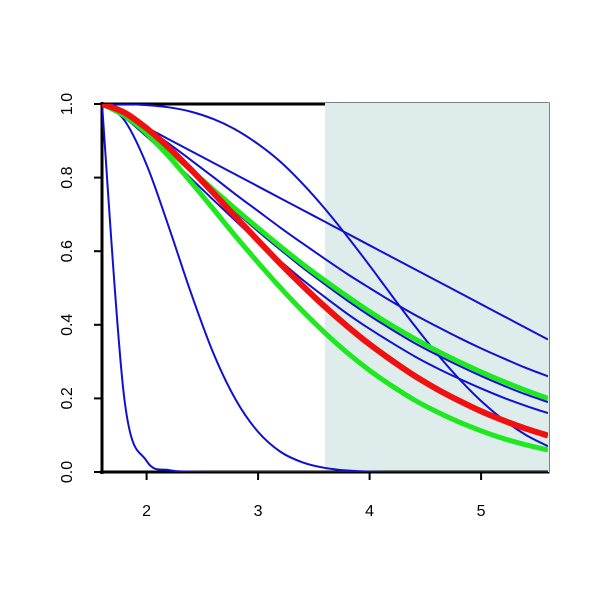 The height and width of the screenshot is (600, 600). I want to click on y-tick-label: 0.4, so click(67, 325).